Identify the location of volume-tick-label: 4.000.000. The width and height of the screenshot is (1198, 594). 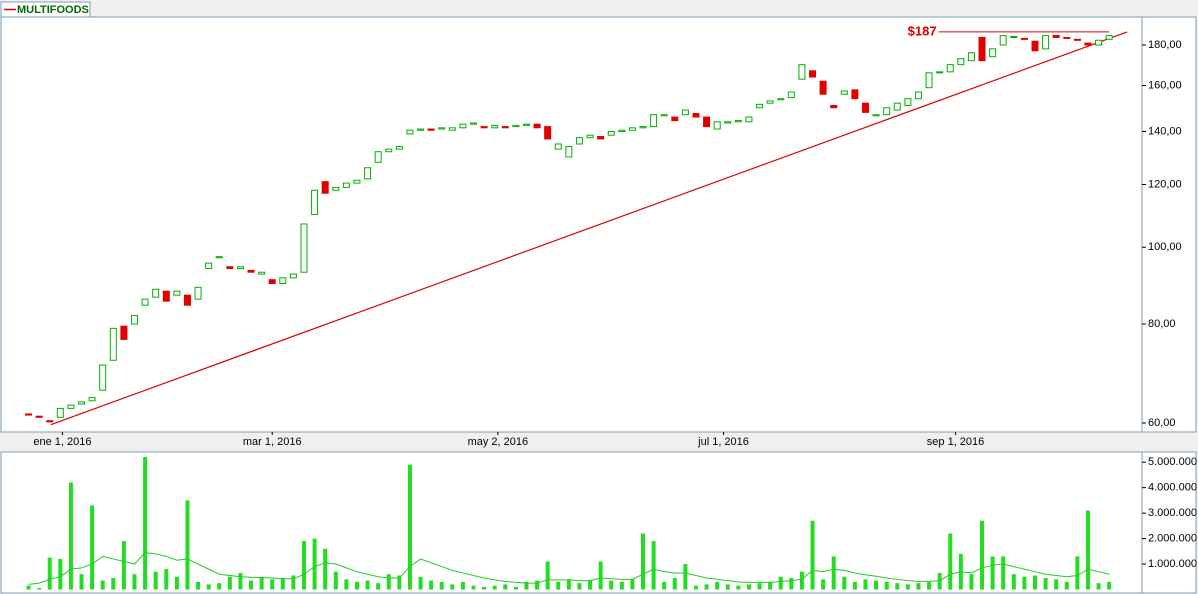
(1172, 488).